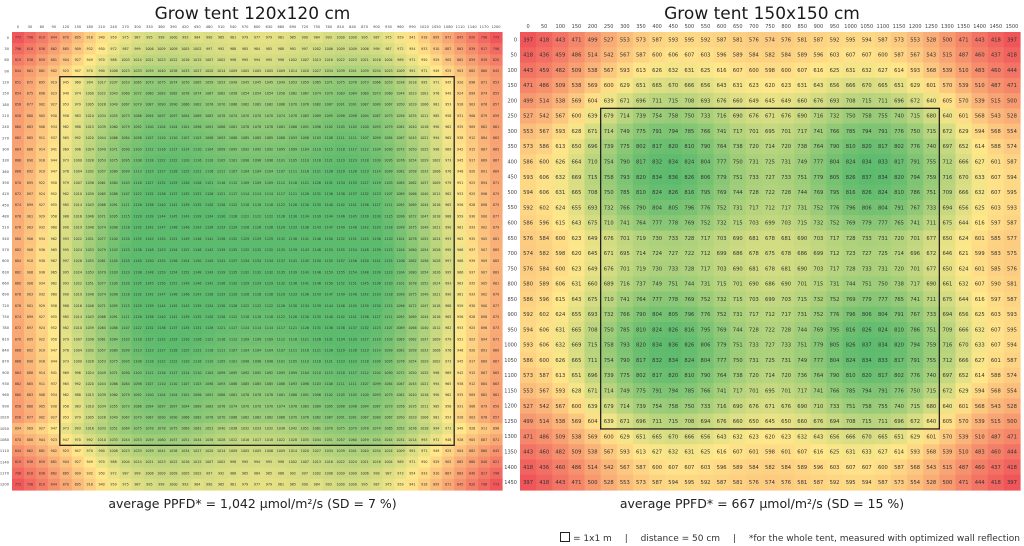 The height and width of the screenshot is (546, 1024). Describe the element at coordinates (460, 373) in the screenshot. I see `cell-value: 942` at that location.